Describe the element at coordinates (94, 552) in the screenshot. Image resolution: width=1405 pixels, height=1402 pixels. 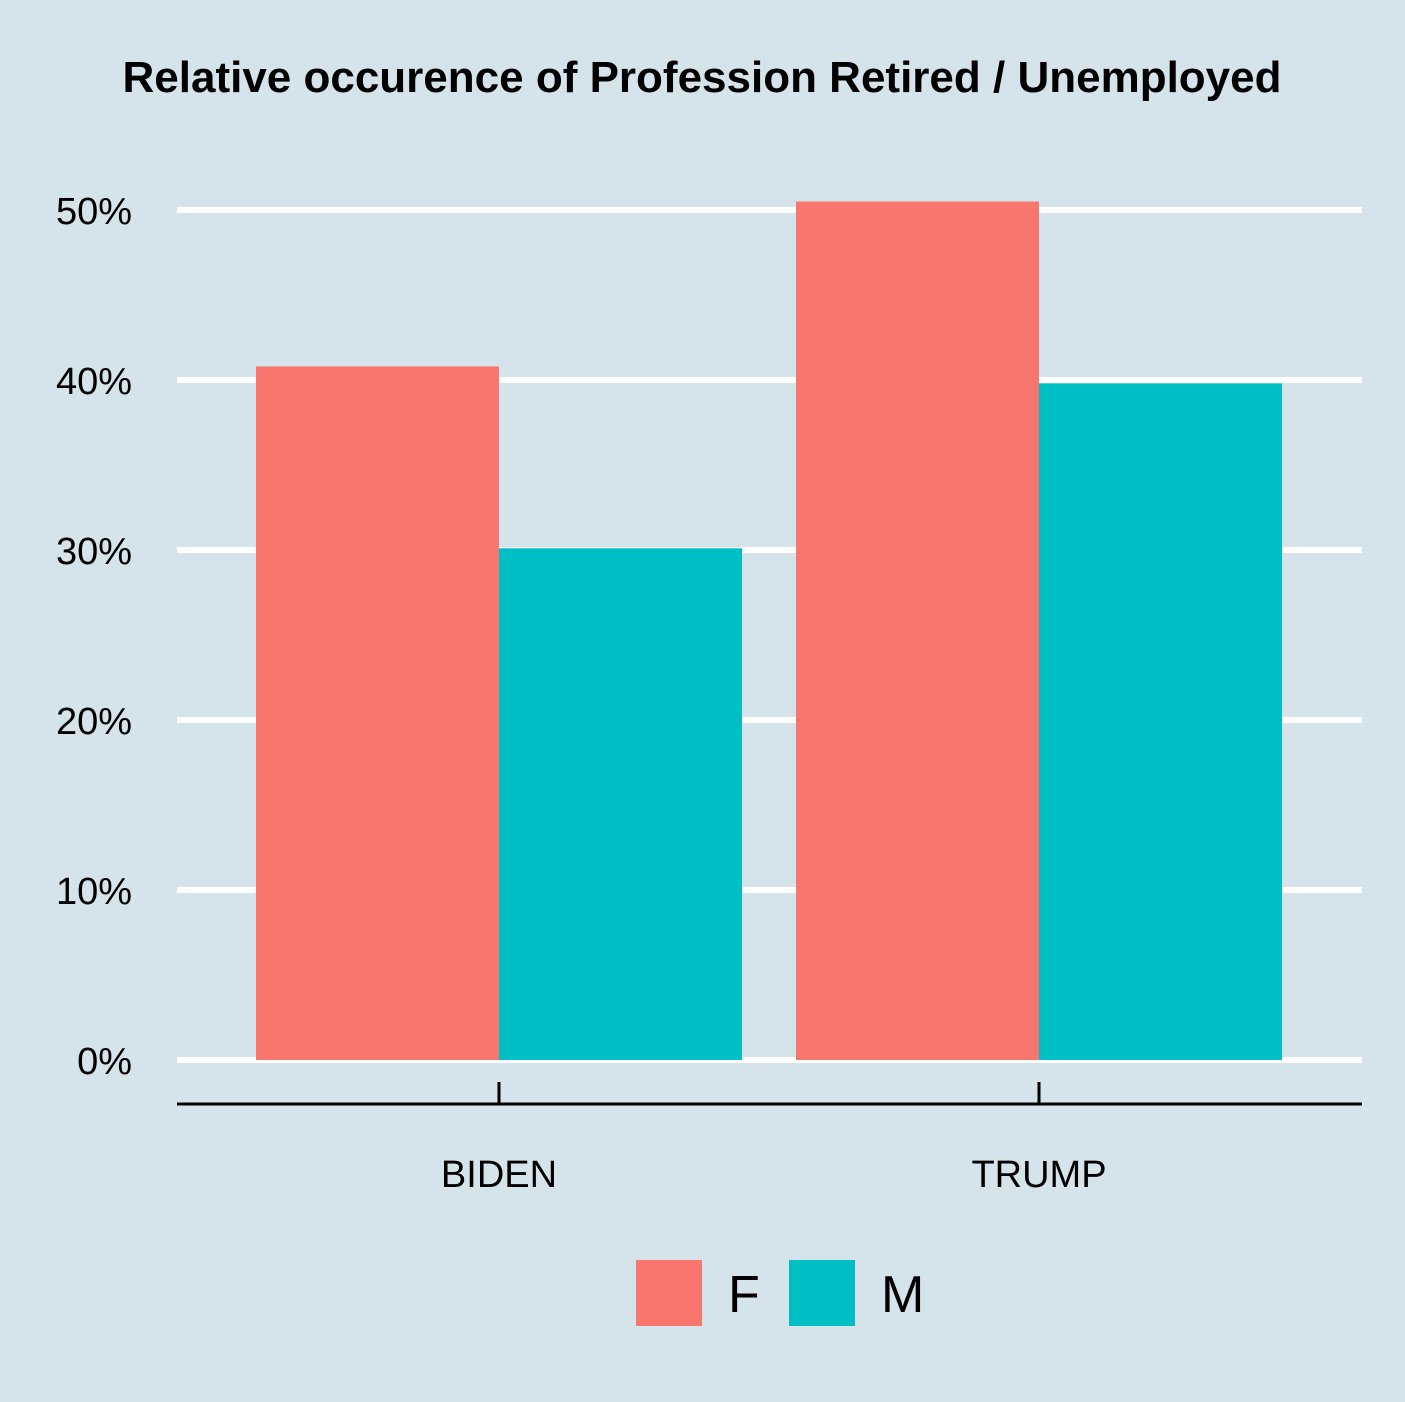
I see `y-tick-label: 30%` at that location.